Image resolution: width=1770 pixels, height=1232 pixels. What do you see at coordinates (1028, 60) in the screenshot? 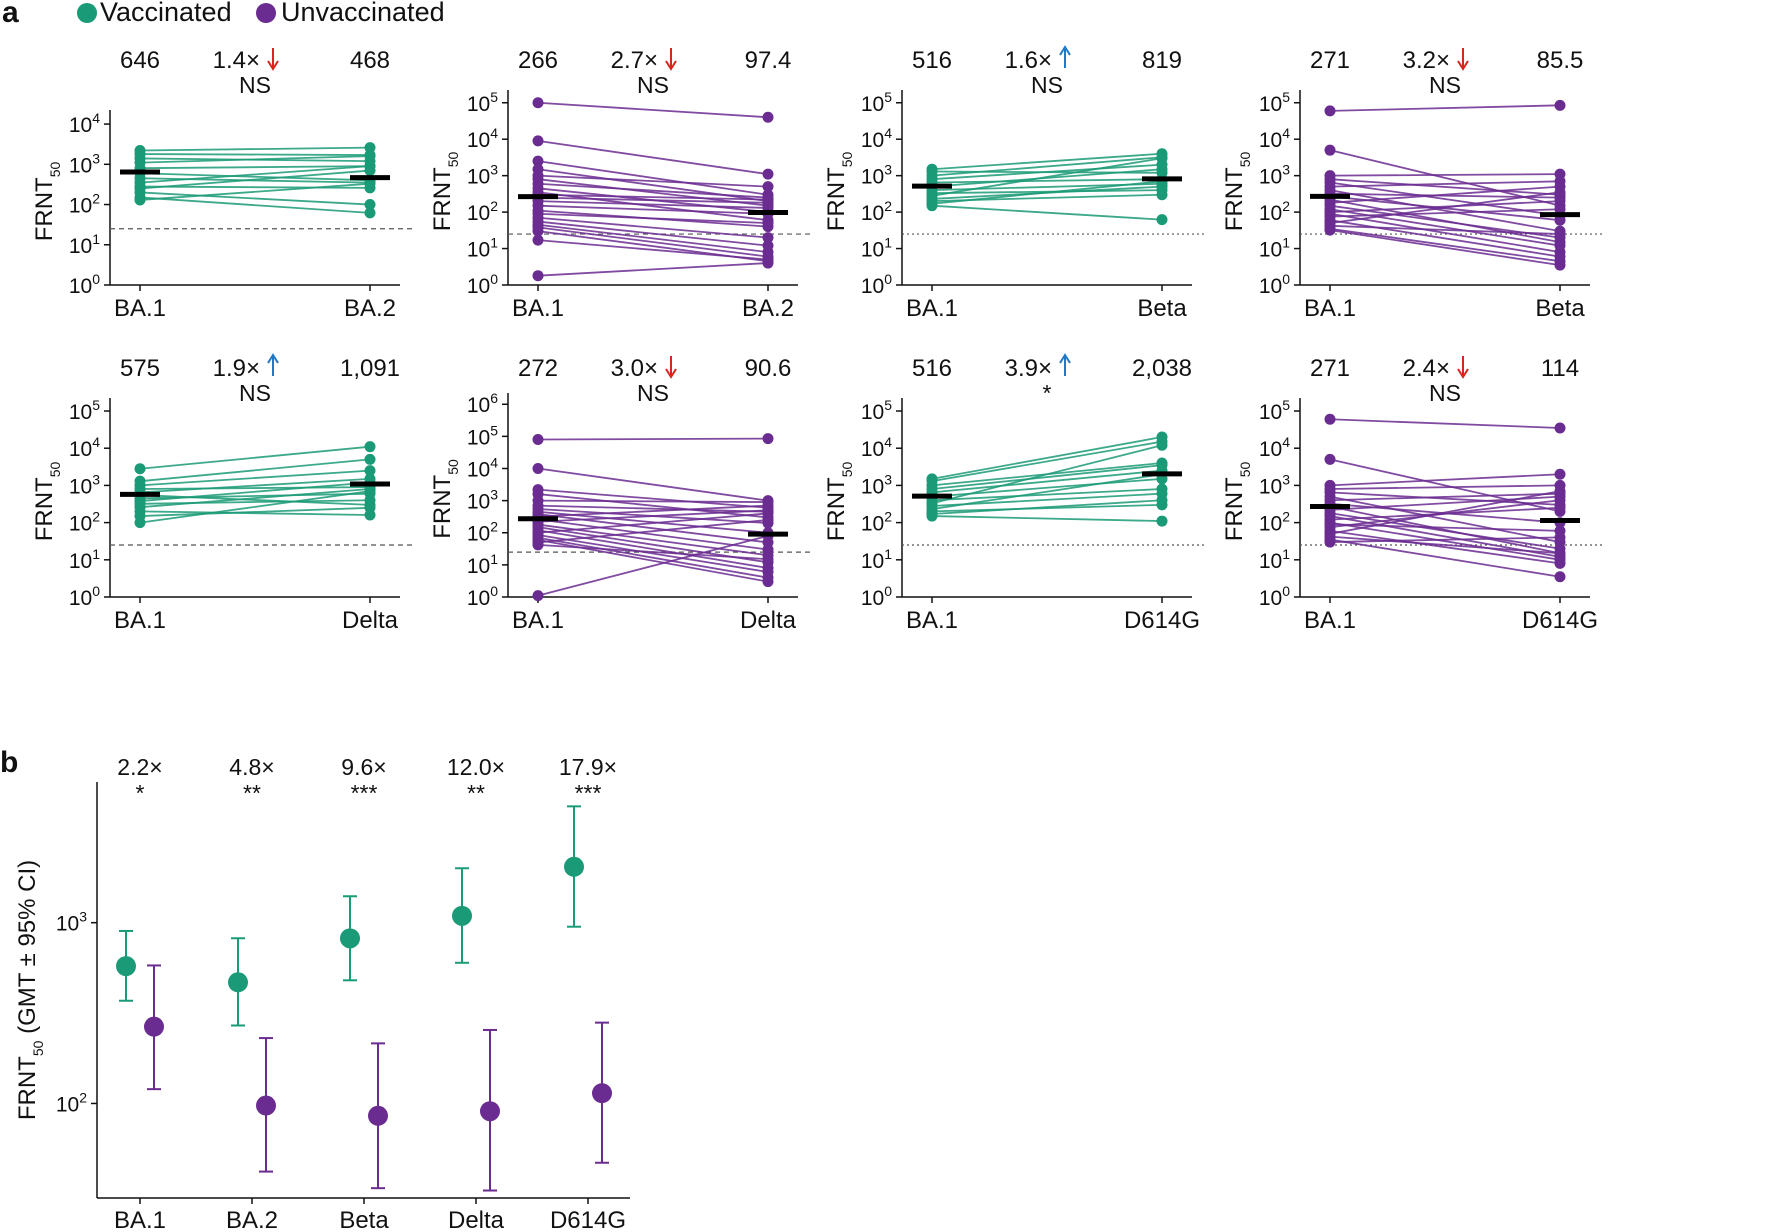
I see `fold-change-label: 1.6×` at bounding box center [1028, 60].